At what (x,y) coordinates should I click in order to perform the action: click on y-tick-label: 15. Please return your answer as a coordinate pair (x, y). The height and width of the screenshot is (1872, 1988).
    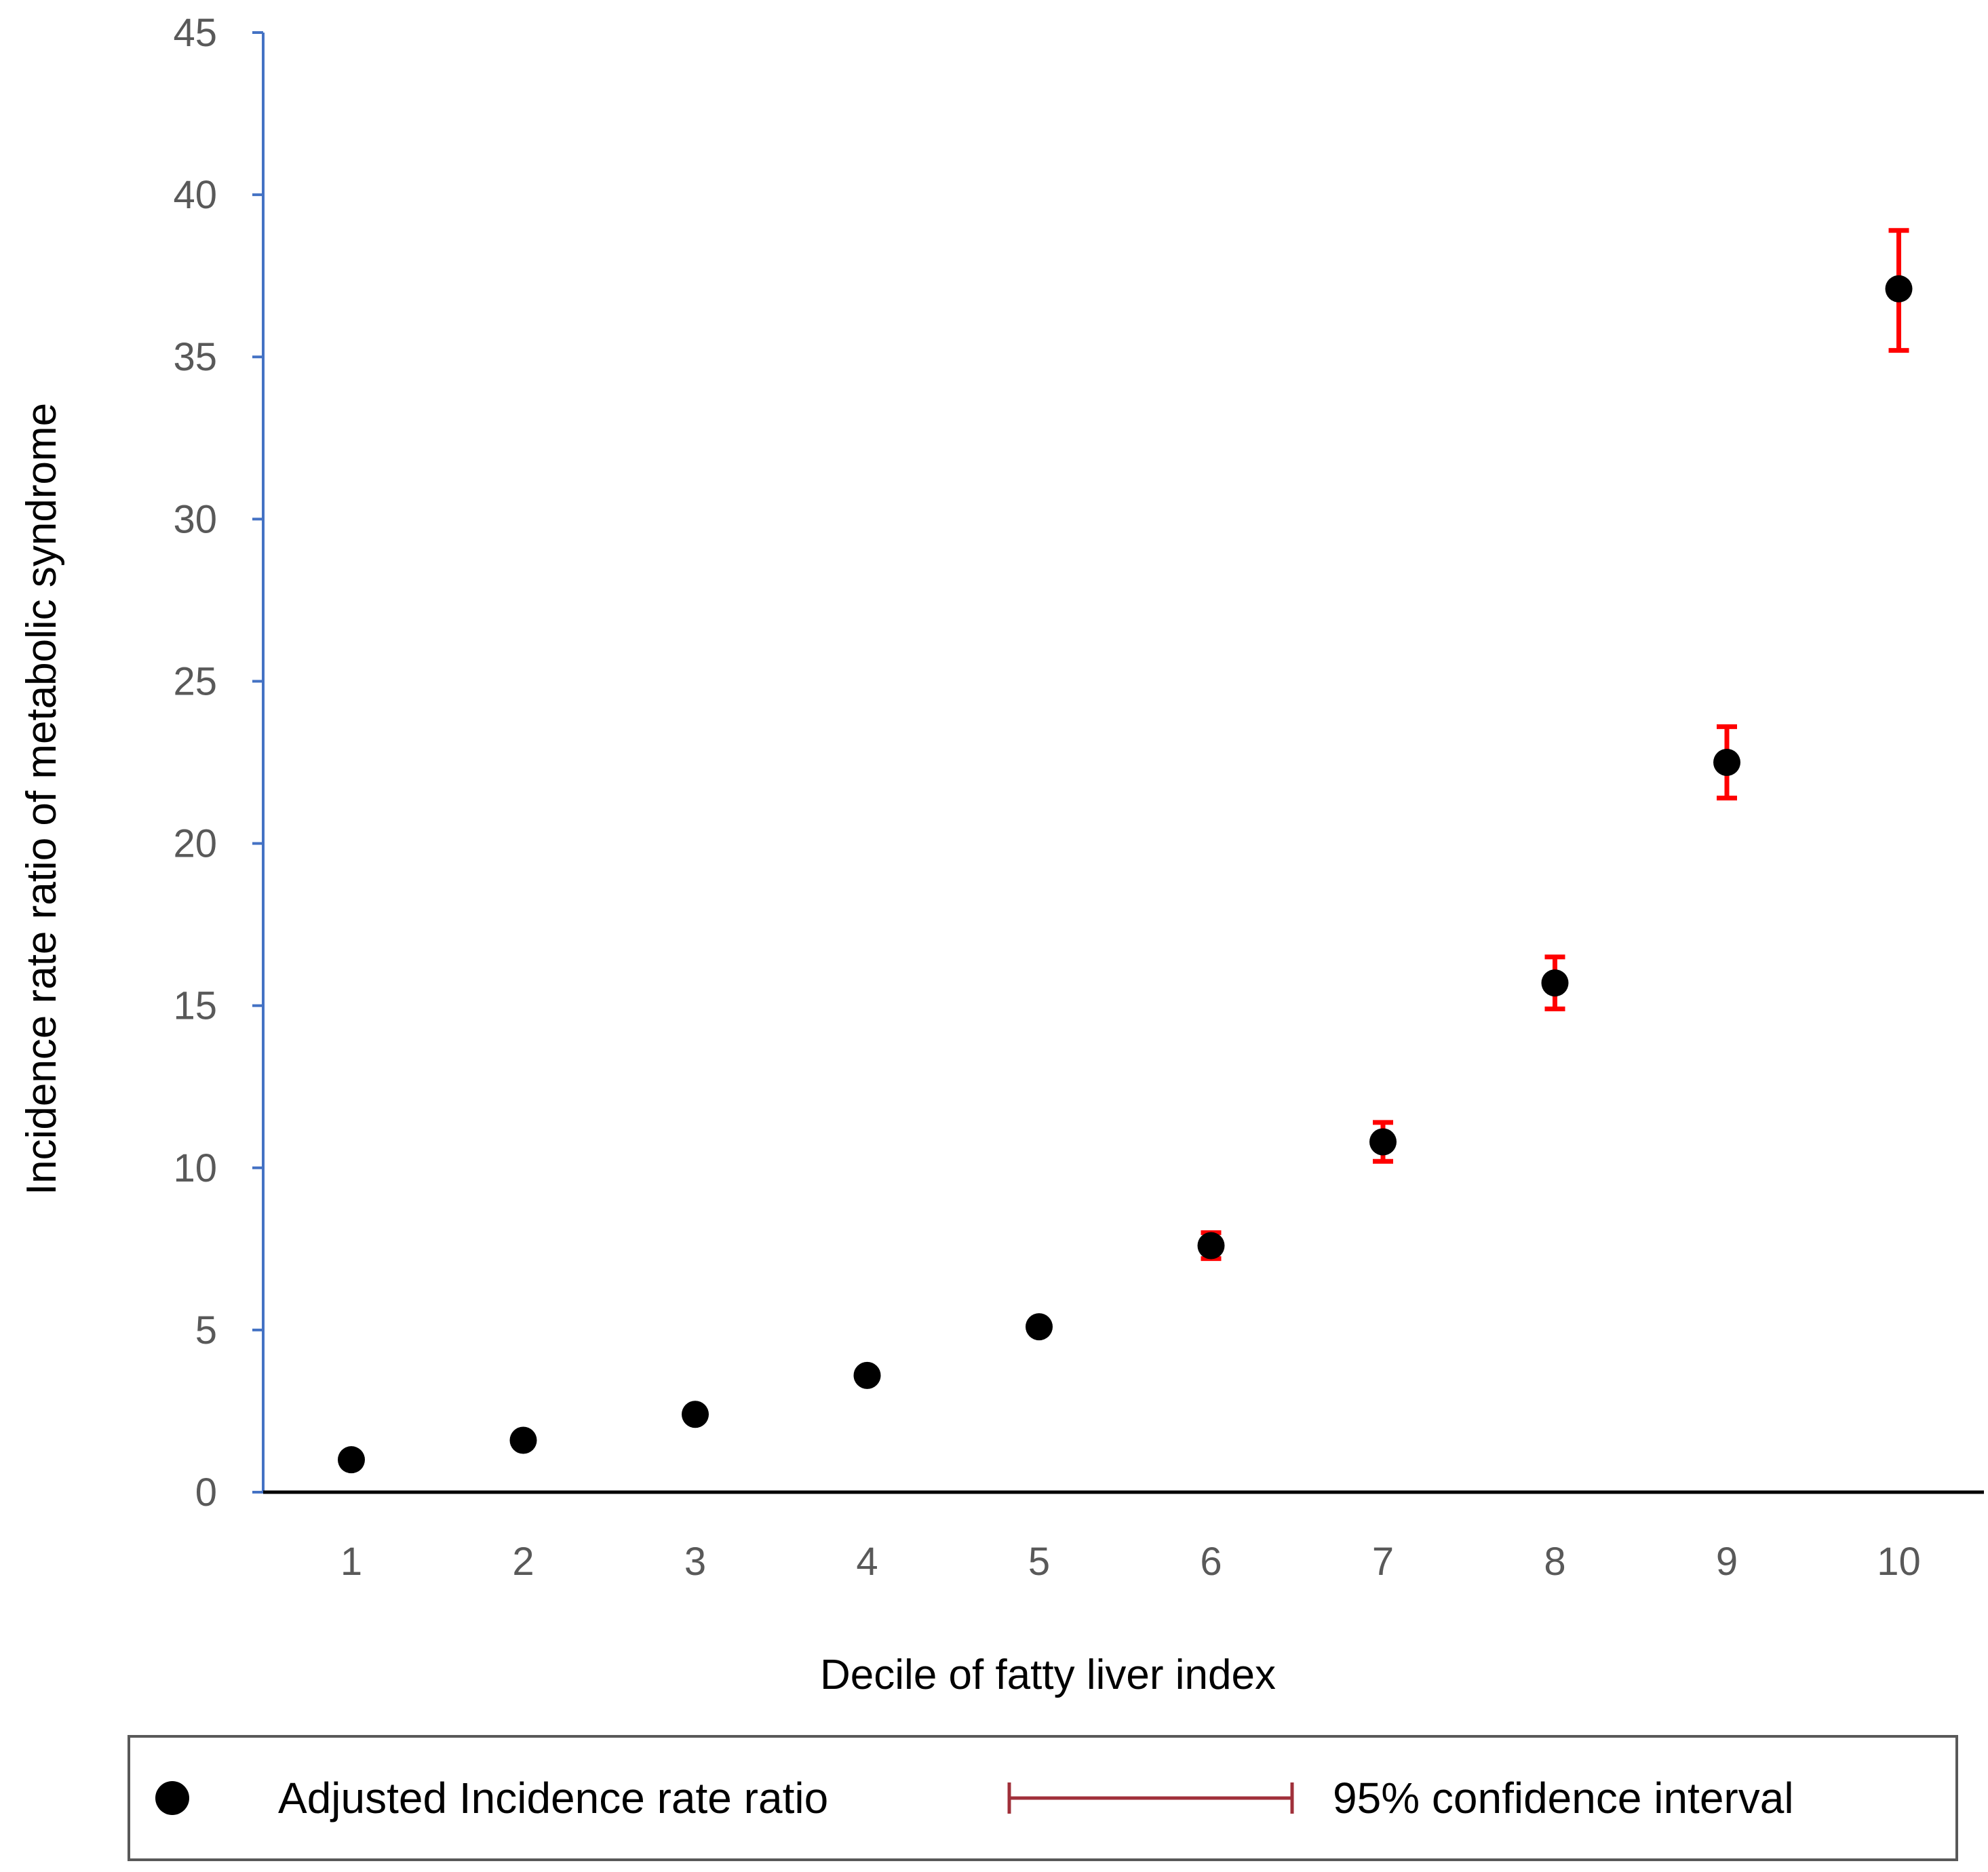
    Looking at the image, I should click on (195, 1006).